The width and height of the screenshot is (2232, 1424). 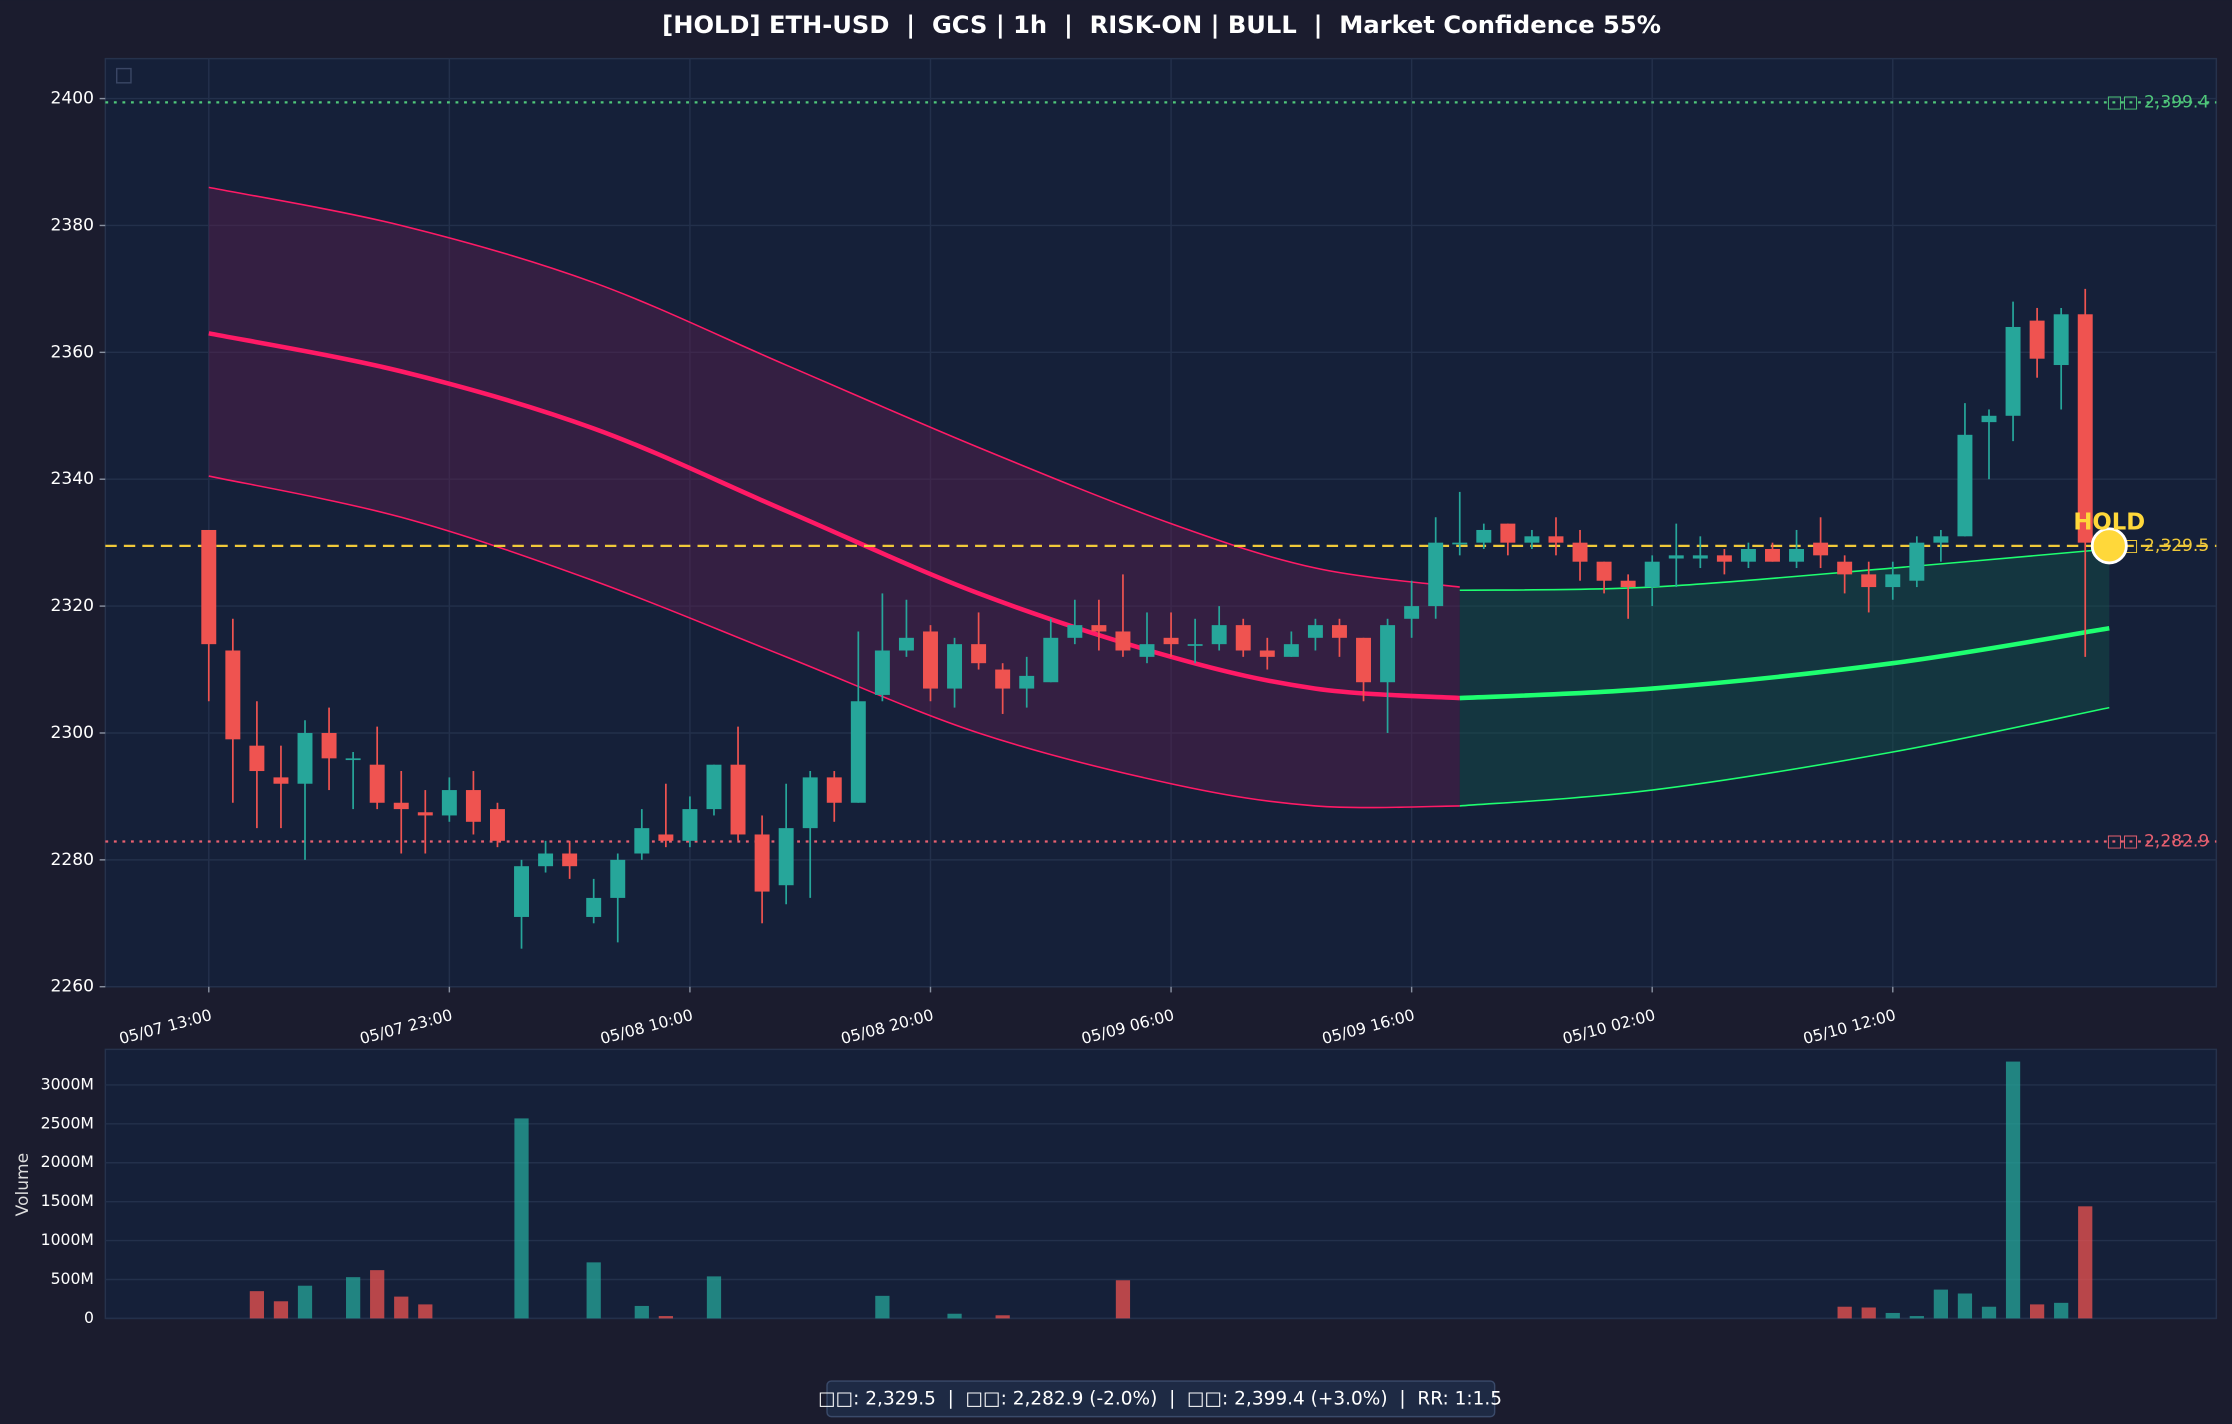 I want to click on y-tick-label: 2380, so click(x=71, y=225).